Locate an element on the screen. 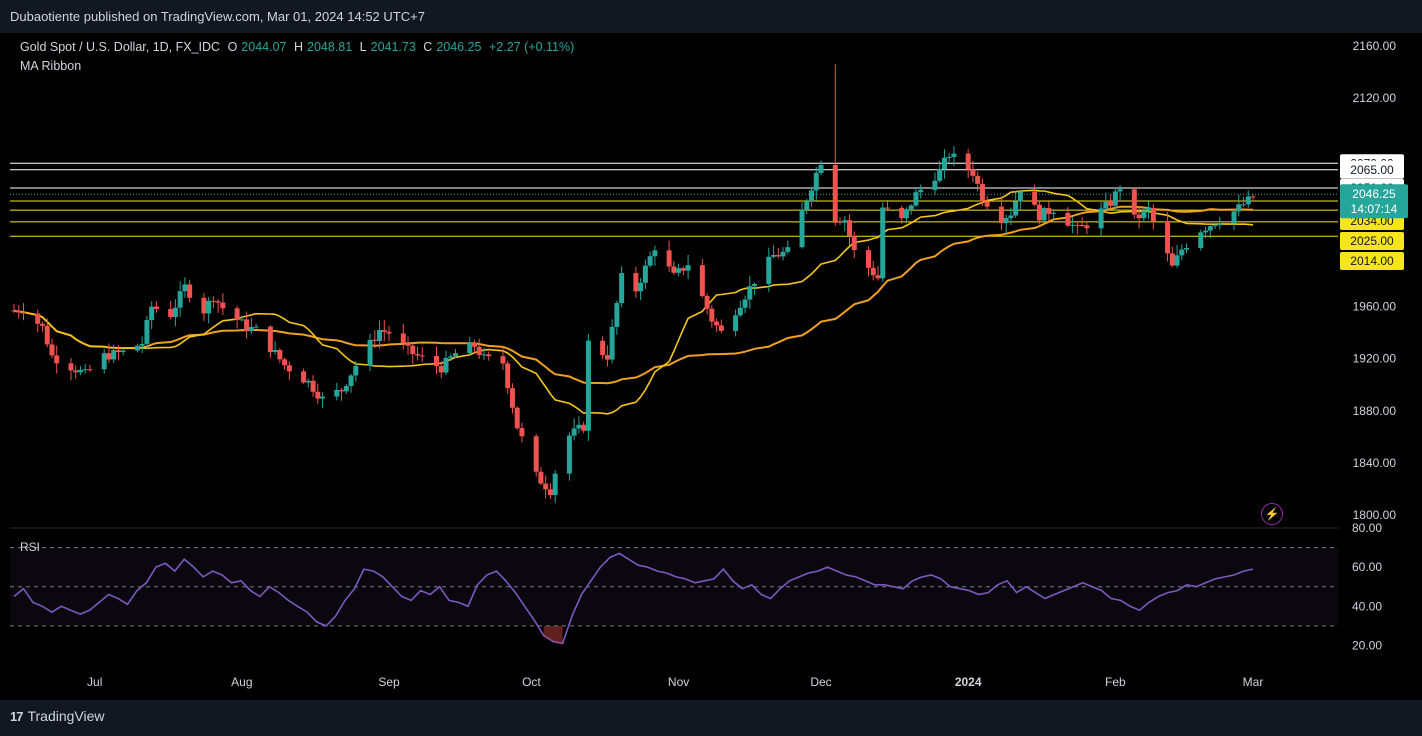 The height and width of the screenshot is (736, 1422). rsi-line is located at coordinates (633, 598).